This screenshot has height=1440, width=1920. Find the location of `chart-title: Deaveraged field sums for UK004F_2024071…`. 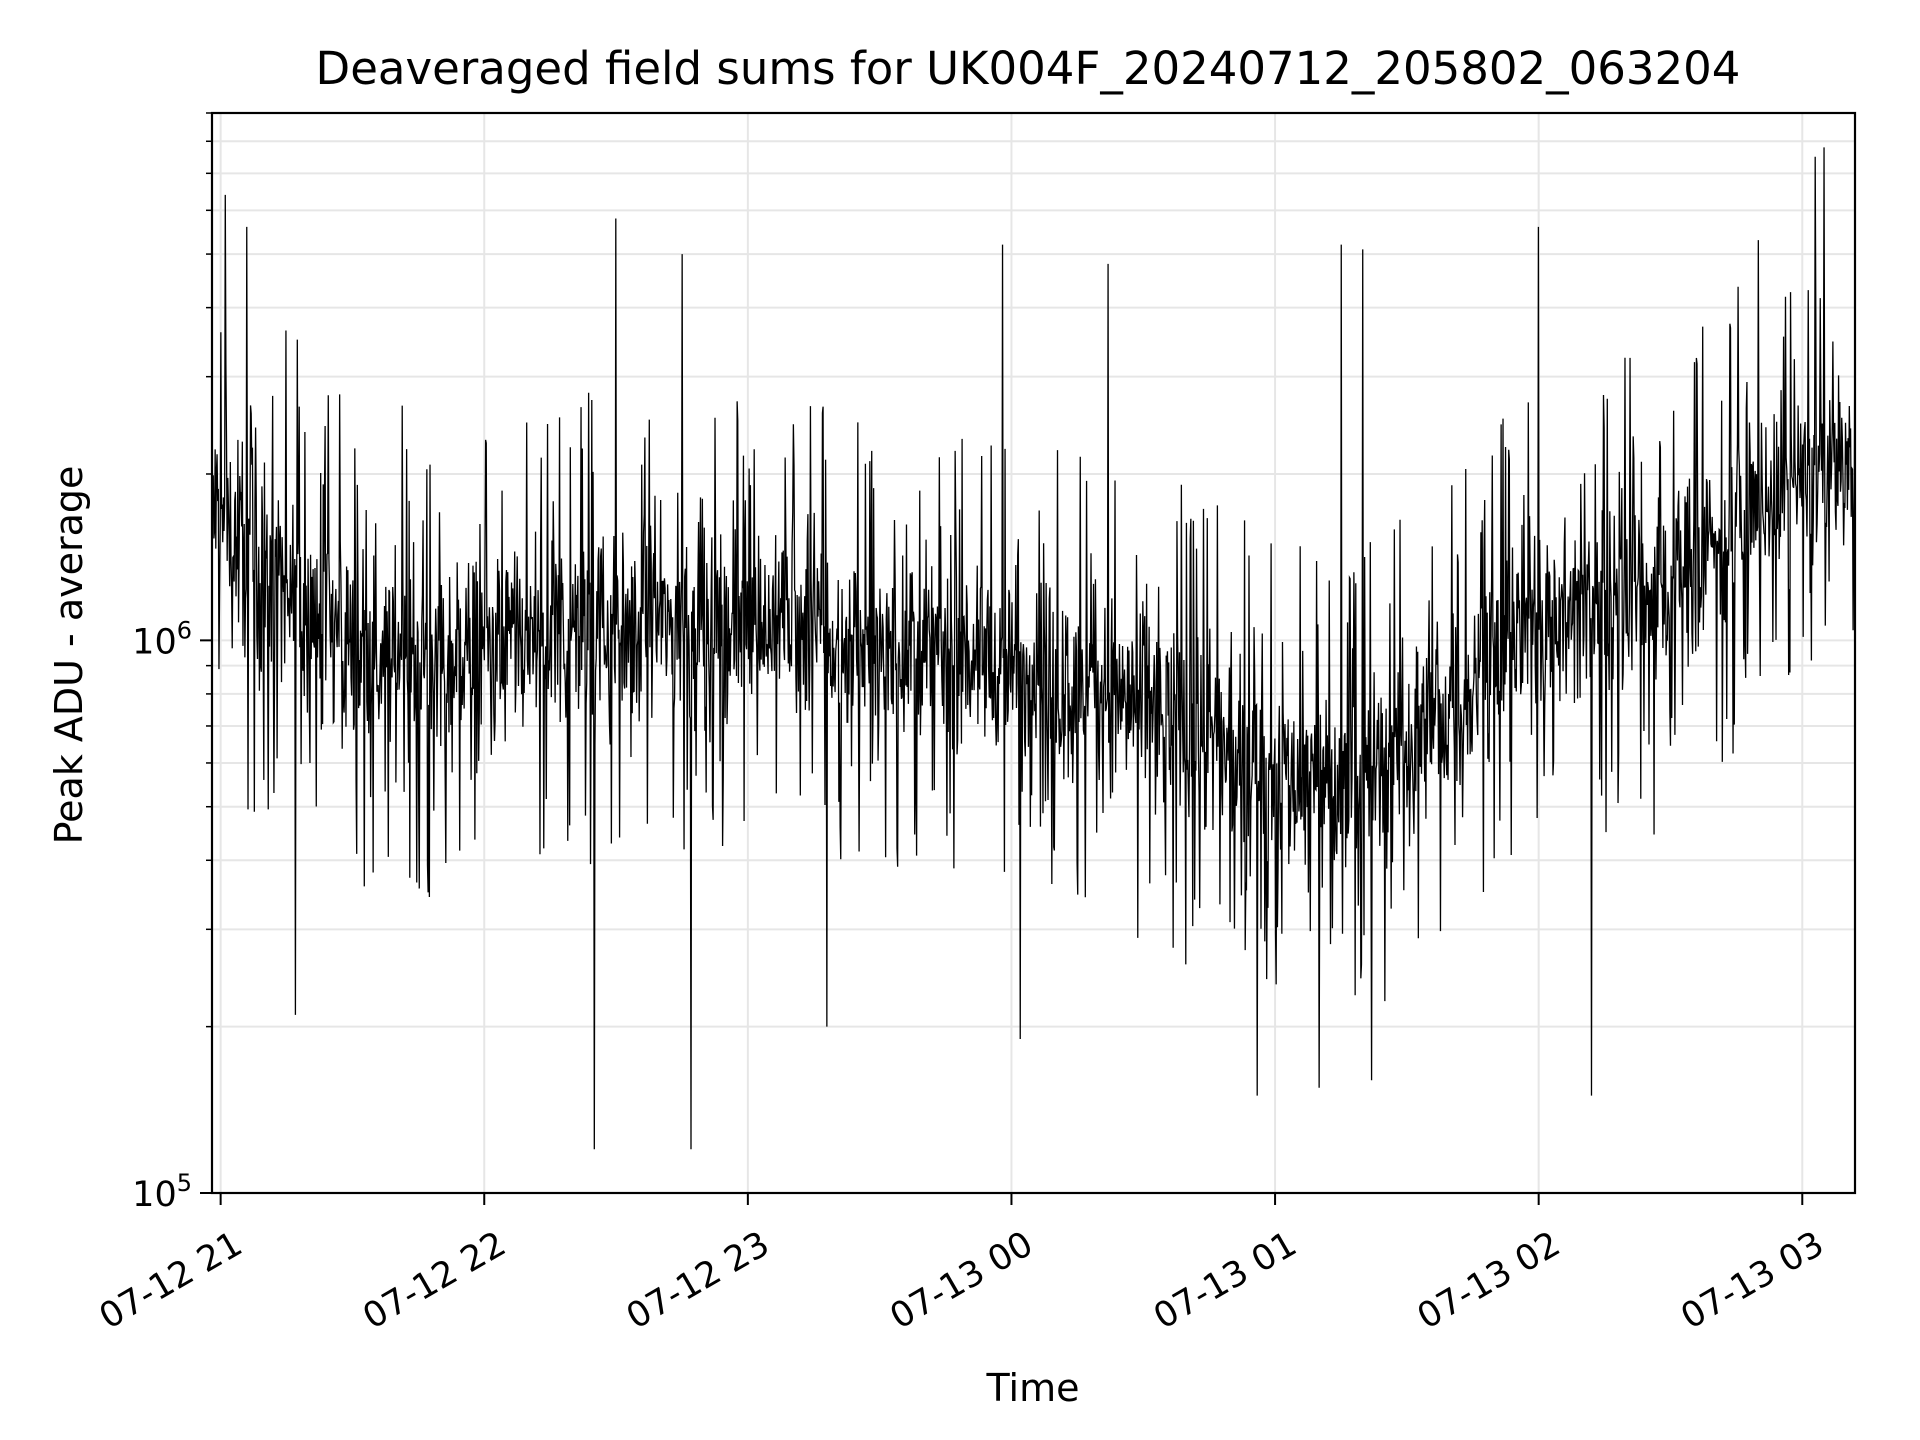

chart-title: Deaveraged field sums for UK004F_2024071… is located at coordinates (1028, 68).